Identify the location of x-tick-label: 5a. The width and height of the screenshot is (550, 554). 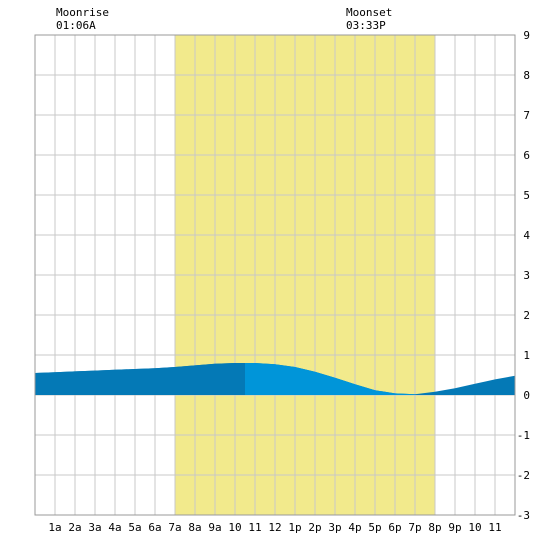
(134, 527).